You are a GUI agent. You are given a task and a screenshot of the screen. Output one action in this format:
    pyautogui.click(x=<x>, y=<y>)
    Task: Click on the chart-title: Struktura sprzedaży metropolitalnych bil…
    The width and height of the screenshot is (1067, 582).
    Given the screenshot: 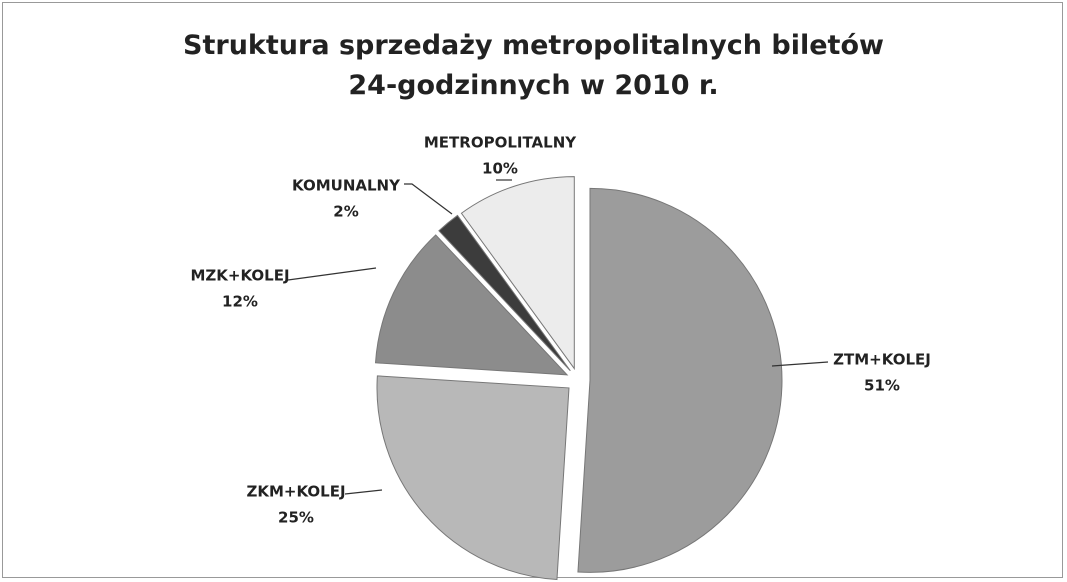 What is the action you would take?
    pyautogui.click(x=533, y=65)
    